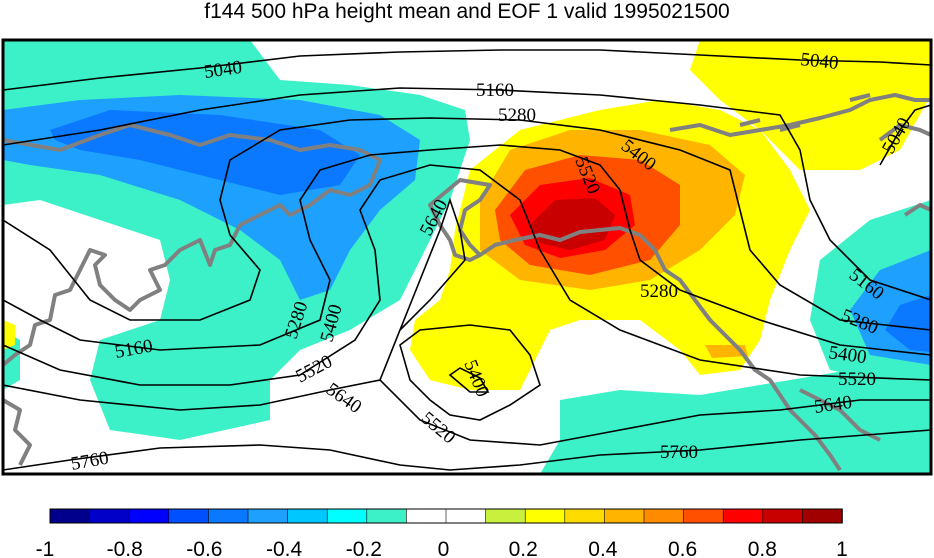  What do you see at coordinates (908, 323) in the screenshot?
I see `shade-blue-east` at bounding box center [908, 323].